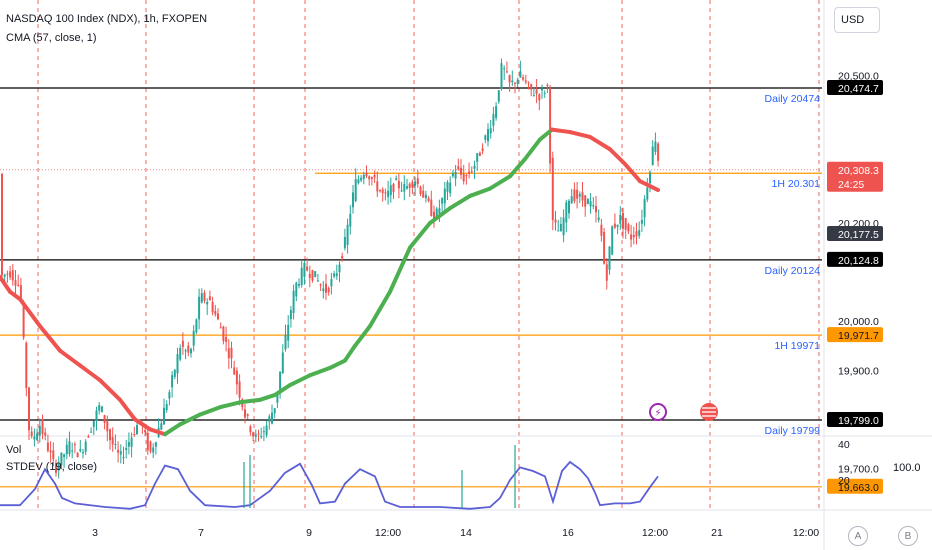  What do you see at coordinates (329, 485) in the screenshot?
I see `stdev-series` at bounding box center [329, 485].